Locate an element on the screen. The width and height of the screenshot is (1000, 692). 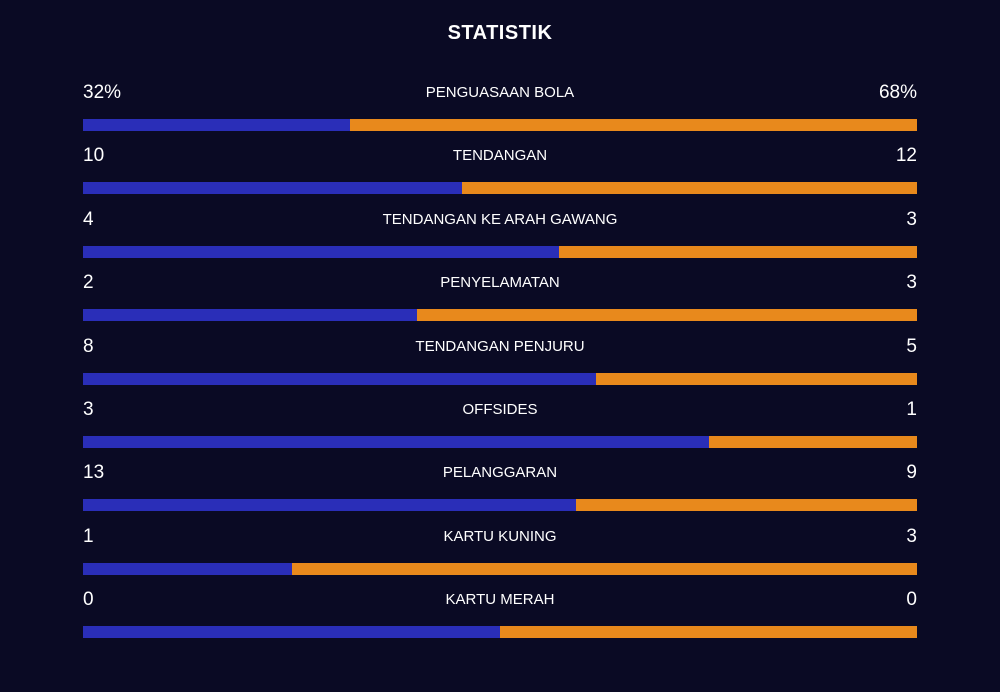
away-value: 0 is located at coordinates (911, 600).